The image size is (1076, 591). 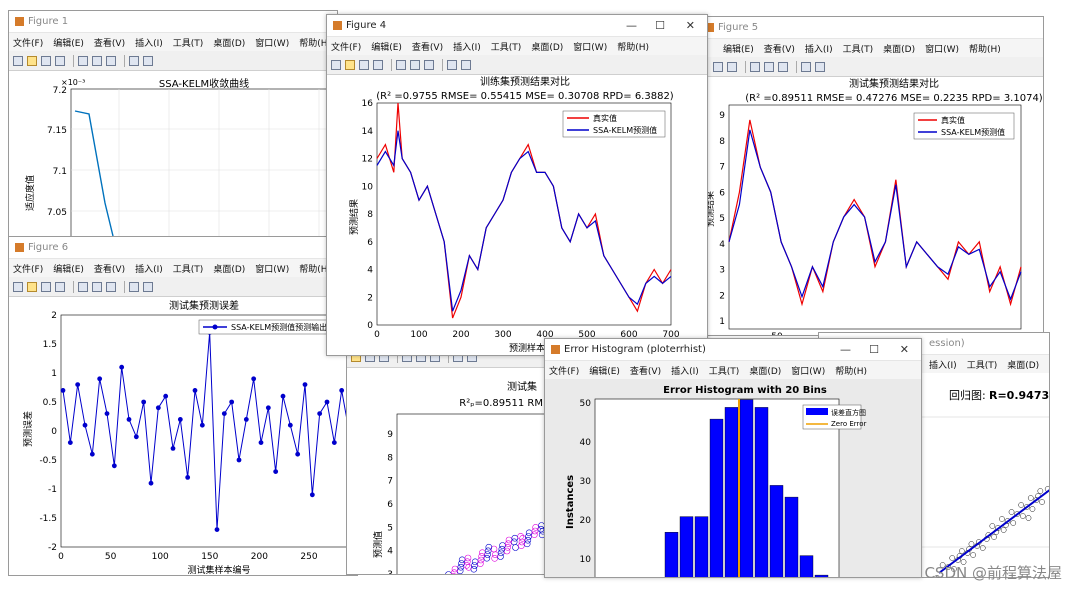 What do you see at coordinates (875, 217) in the screenshot?
I see `axes-box` at bounding box center [875, 217].